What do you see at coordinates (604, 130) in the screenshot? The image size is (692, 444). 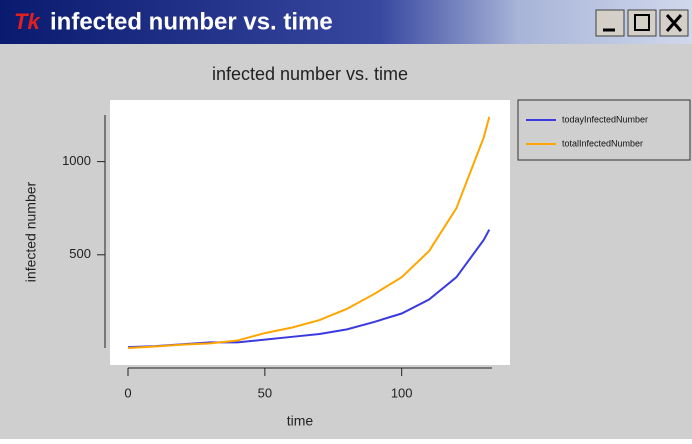 I see `legend` at bounding box center [604, 130].